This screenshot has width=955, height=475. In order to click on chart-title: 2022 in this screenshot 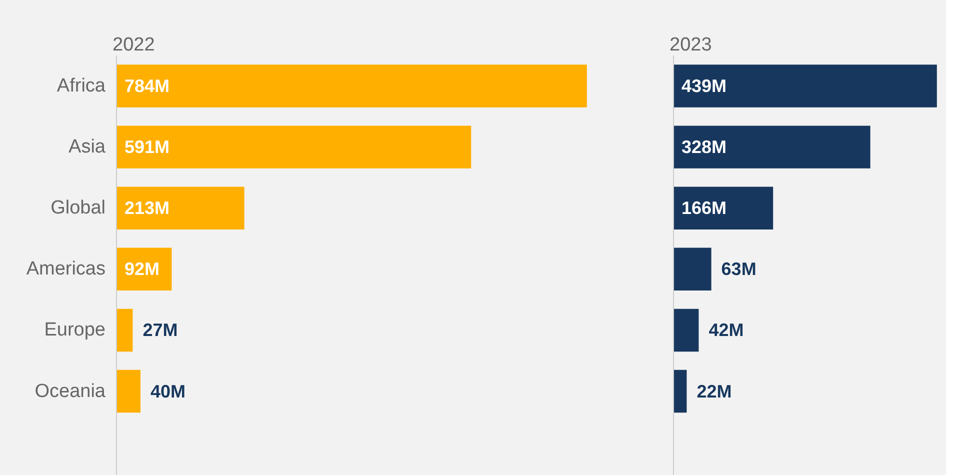, I will do `click(133, 45)`.